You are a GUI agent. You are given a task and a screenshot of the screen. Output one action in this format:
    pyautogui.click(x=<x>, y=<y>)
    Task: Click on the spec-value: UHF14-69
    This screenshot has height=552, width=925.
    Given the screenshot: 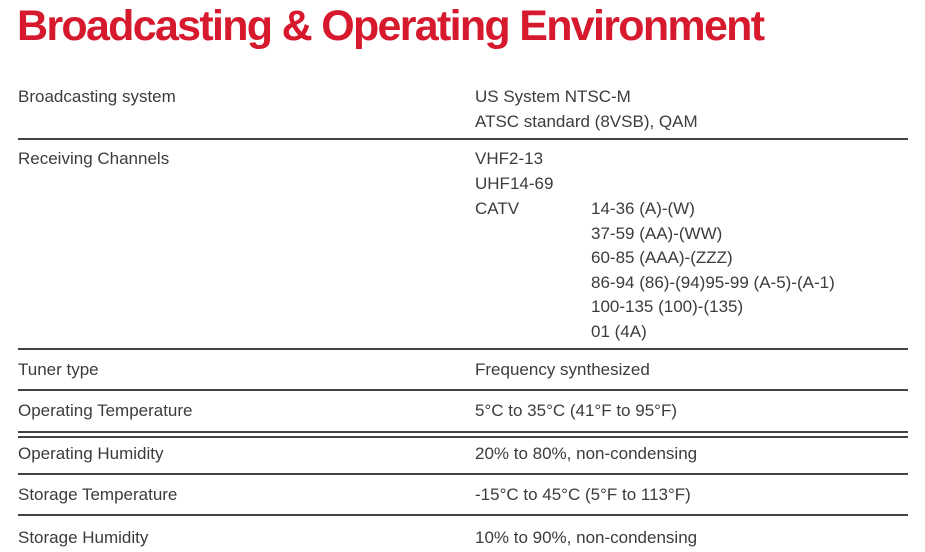 What is the action you would take?
    pyautogui.click(x=514, y=183)
    